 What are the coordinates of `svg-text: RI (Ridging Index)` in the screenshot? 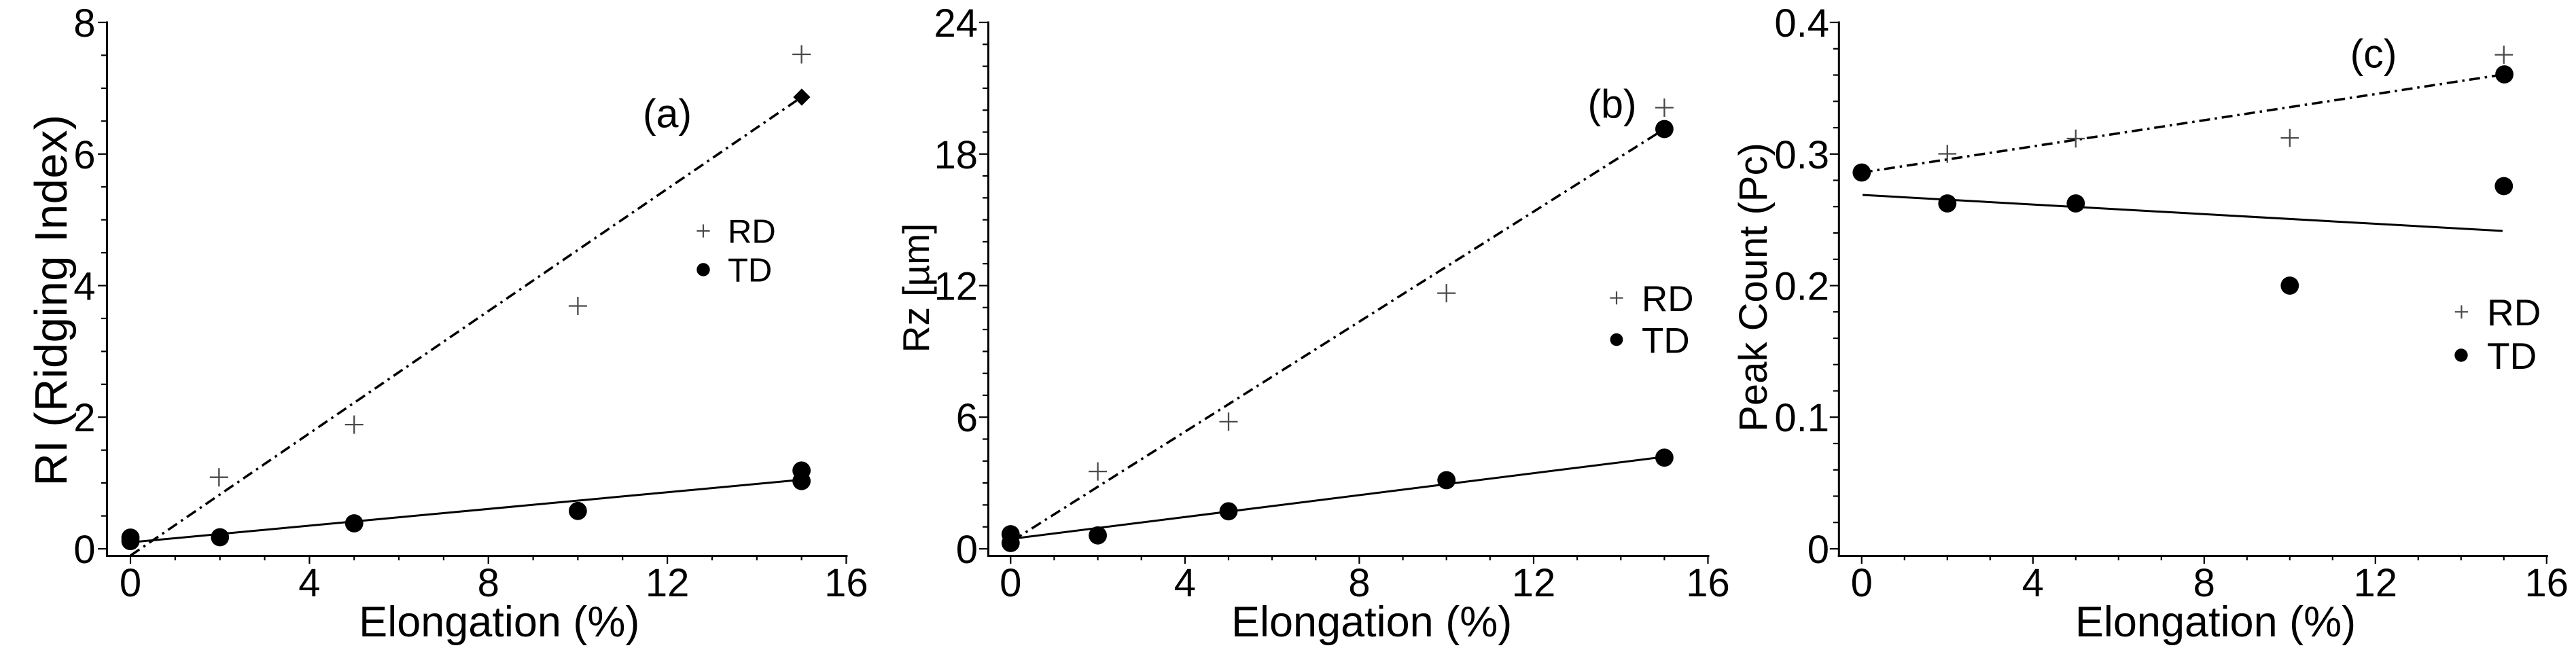 It's located at (51, 300).